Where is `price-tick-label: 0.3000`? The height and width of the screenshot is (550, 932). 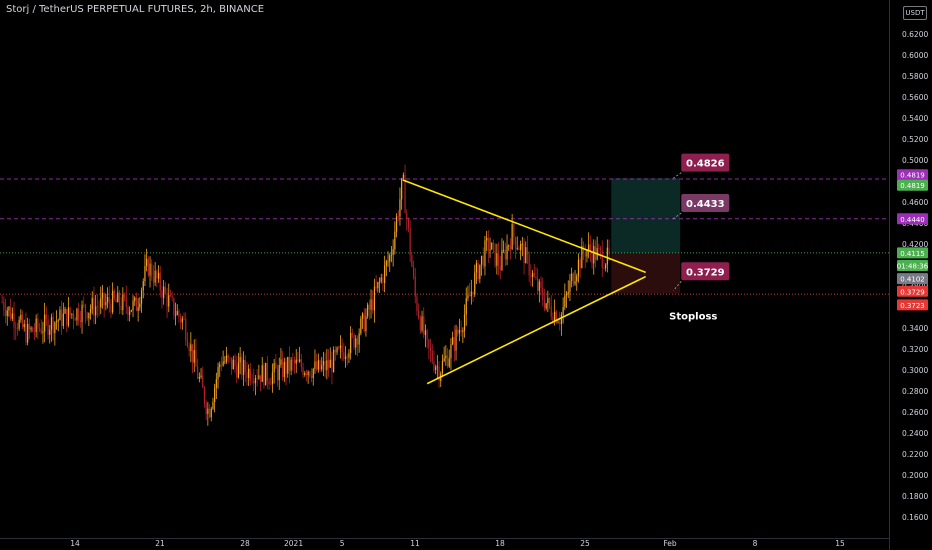 price-tick-label: 0.3000 is located at coordinates (915, 370).